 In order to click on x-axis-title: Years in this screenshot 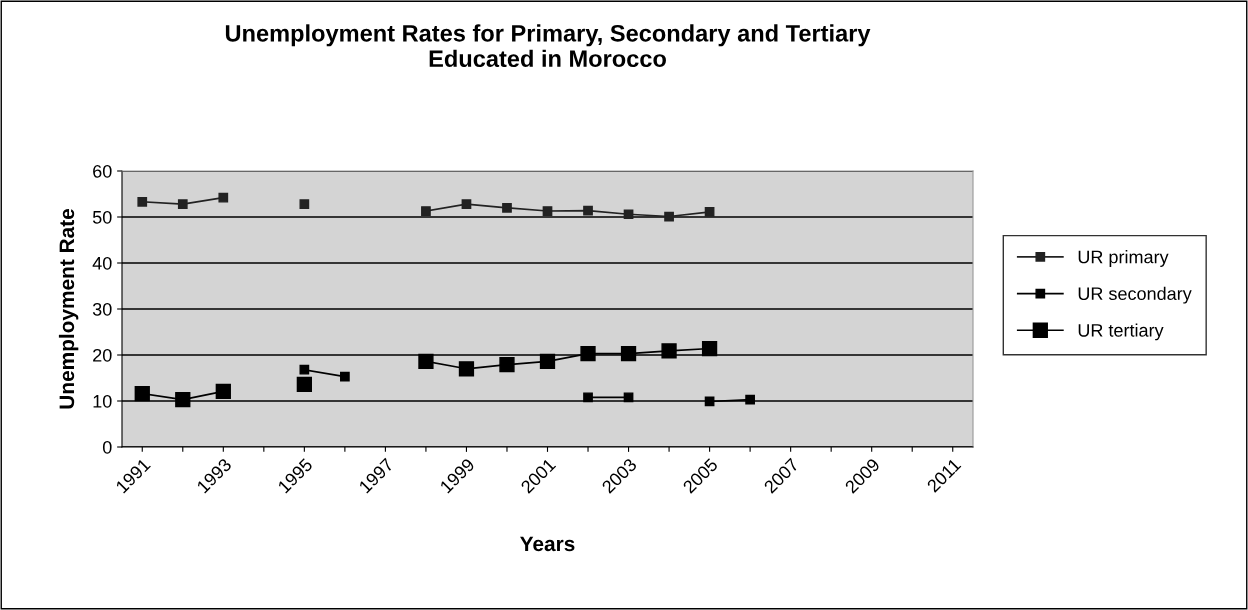, I will do `click(547, 544)`.